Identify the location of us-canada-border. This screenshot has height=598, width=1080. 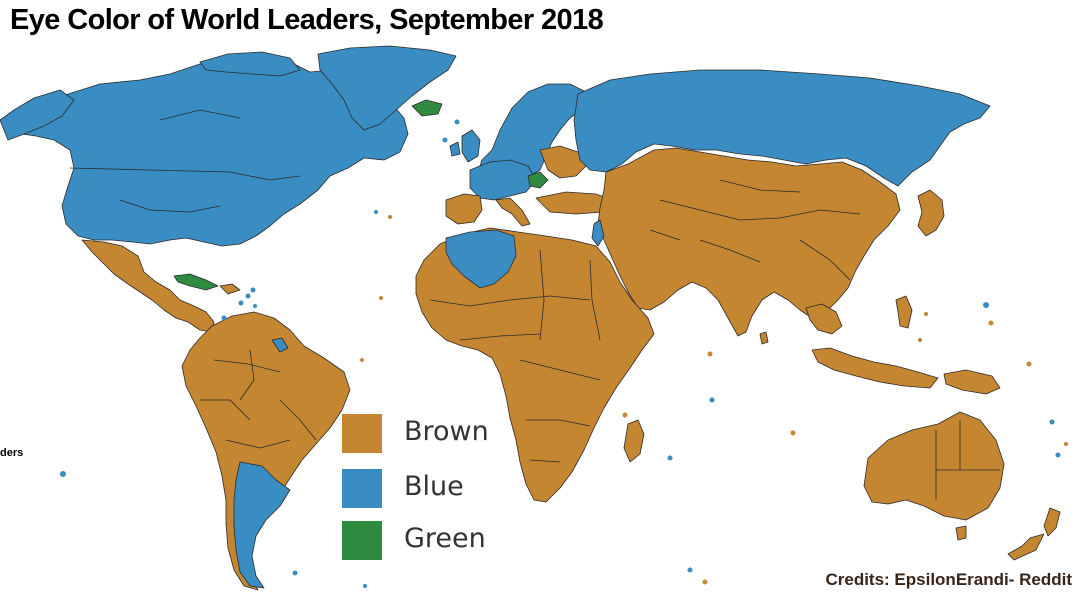
(185, 161).